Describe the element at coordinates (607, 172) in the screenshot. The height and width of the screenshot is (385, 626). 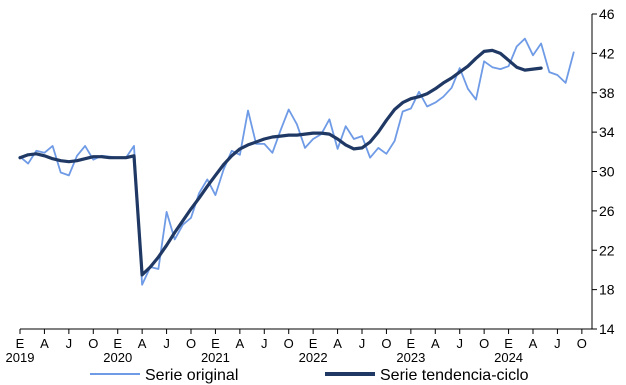
I see `y-tick-label: 30` at that location.